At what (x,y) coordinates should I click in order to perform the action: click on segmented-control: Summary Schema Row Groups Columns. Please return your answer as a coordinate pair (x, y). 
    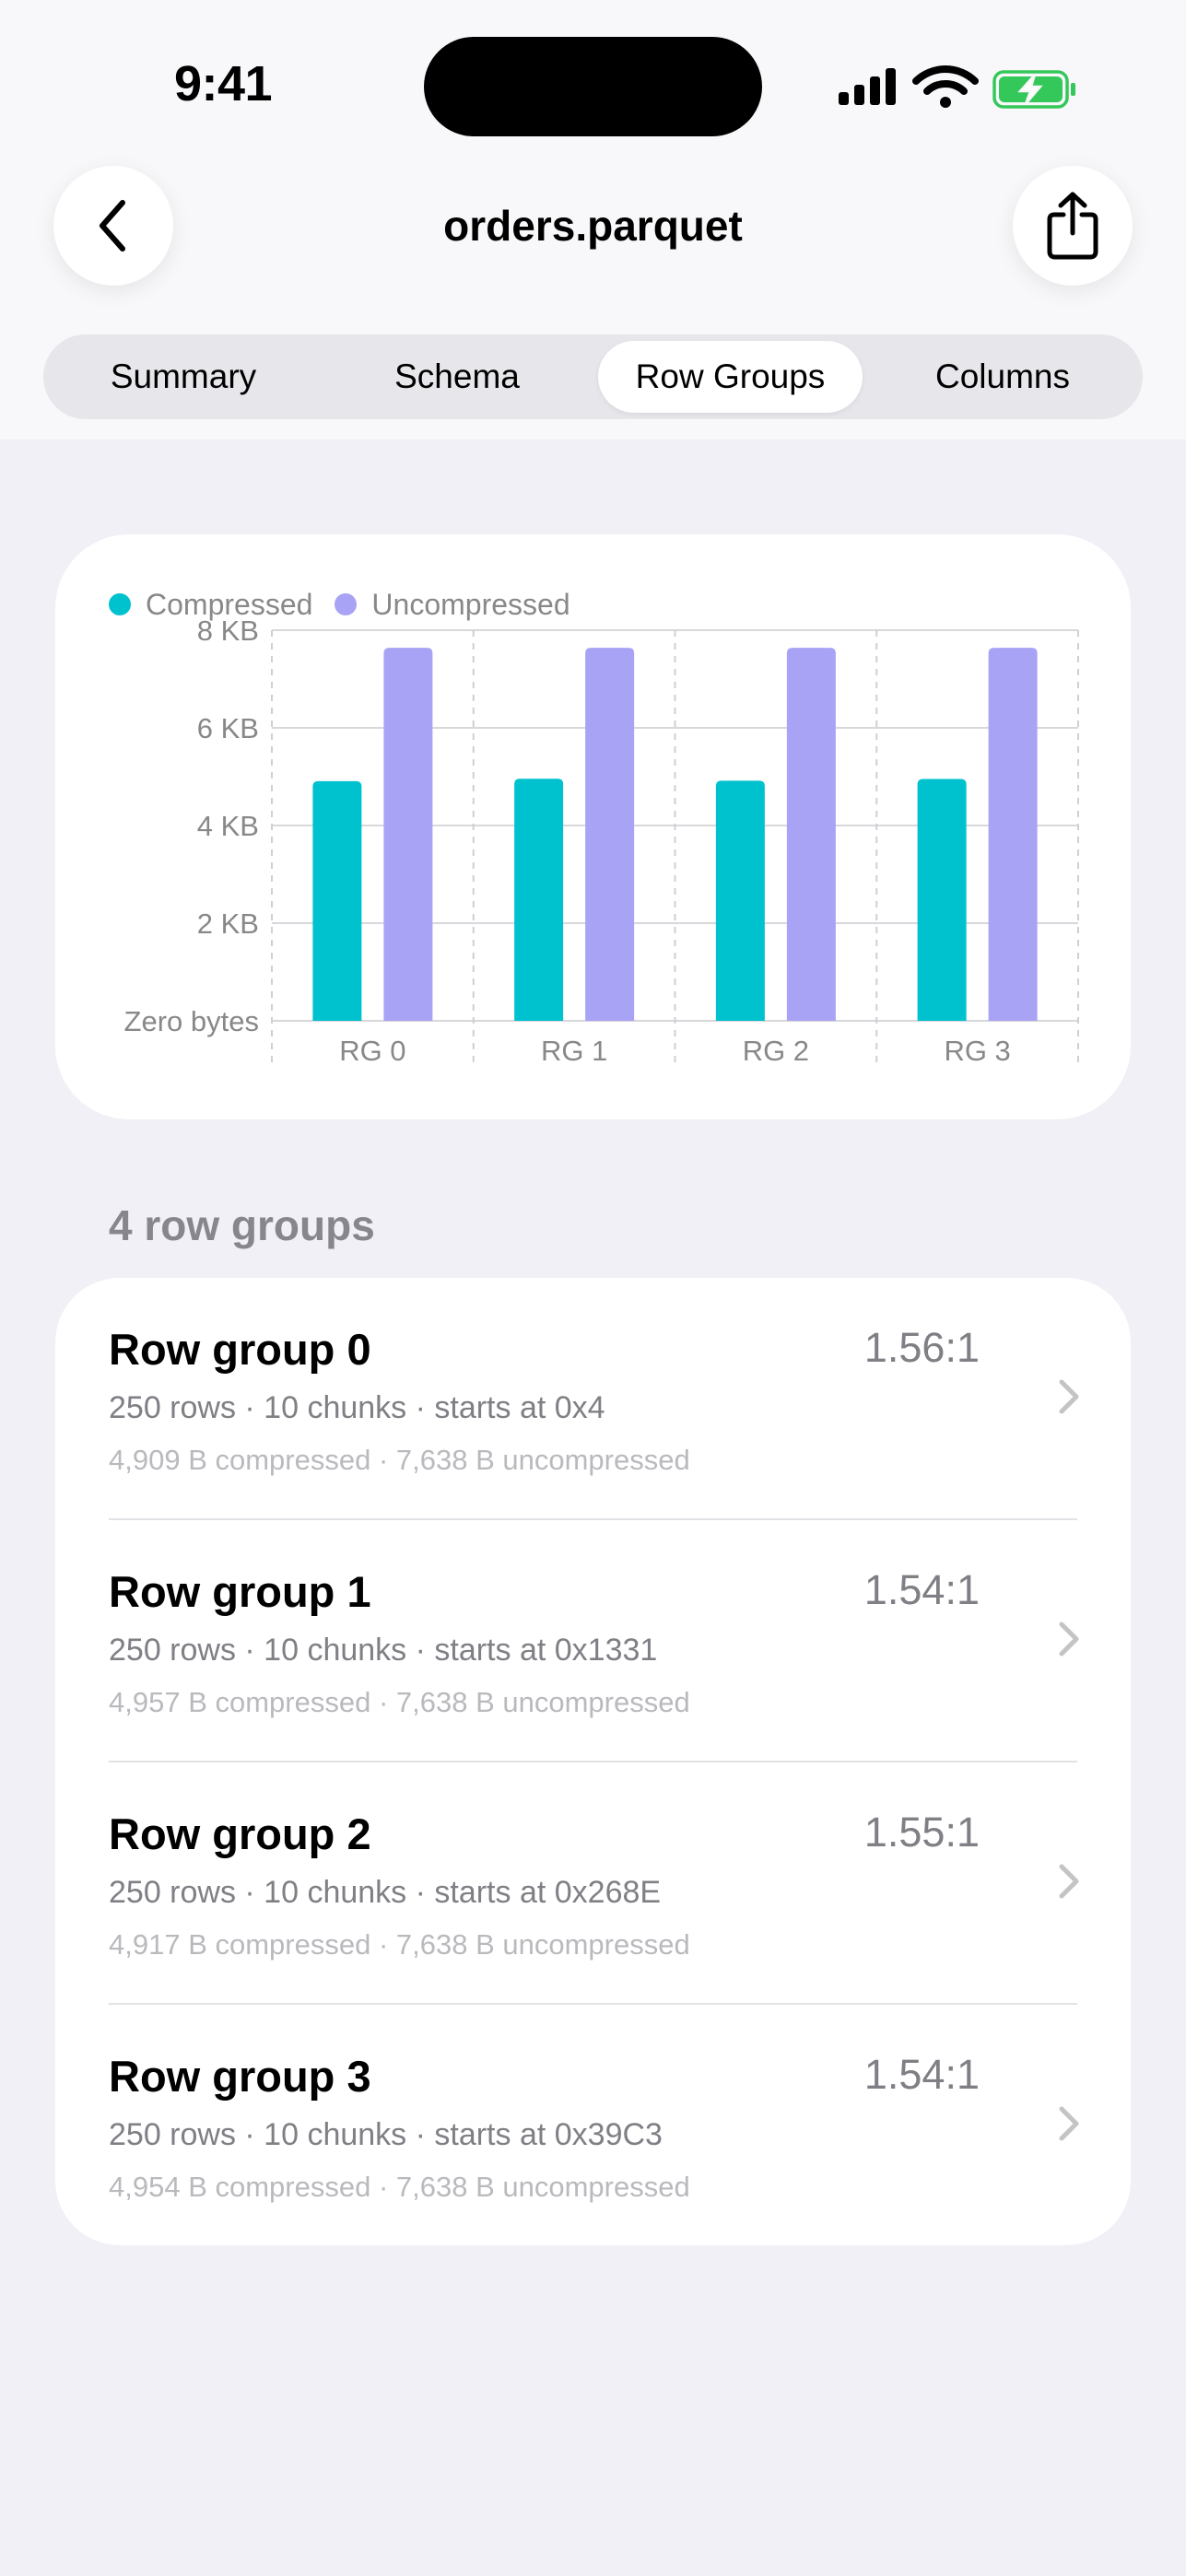
    Looking at the image, I should click on (593, 376).